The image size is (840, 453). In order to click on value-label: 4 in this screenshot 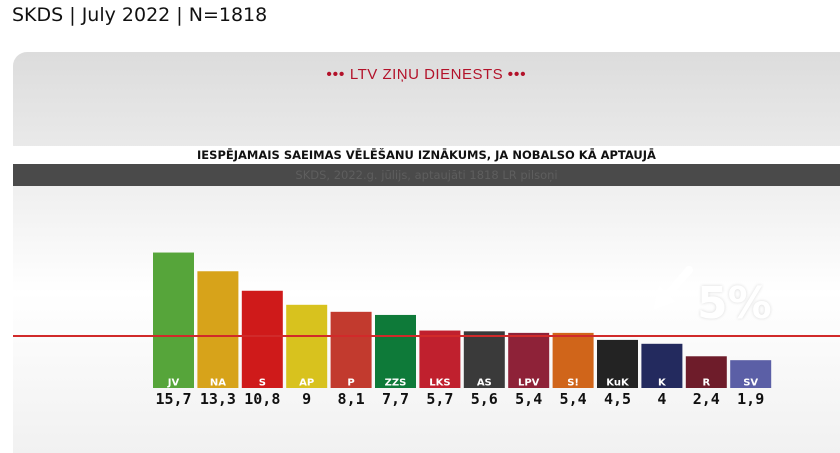, I will do `click(661, 399)`.